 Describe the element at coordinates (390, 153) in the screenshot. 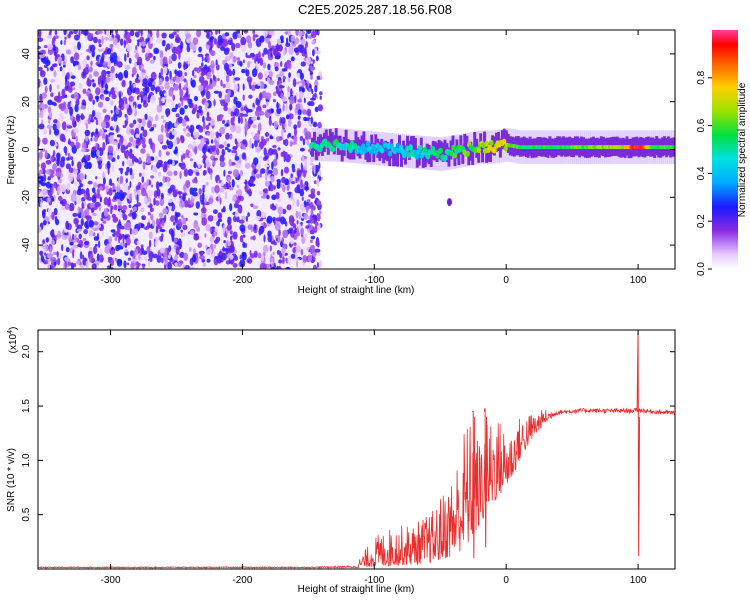

I see `track-core` at that location.